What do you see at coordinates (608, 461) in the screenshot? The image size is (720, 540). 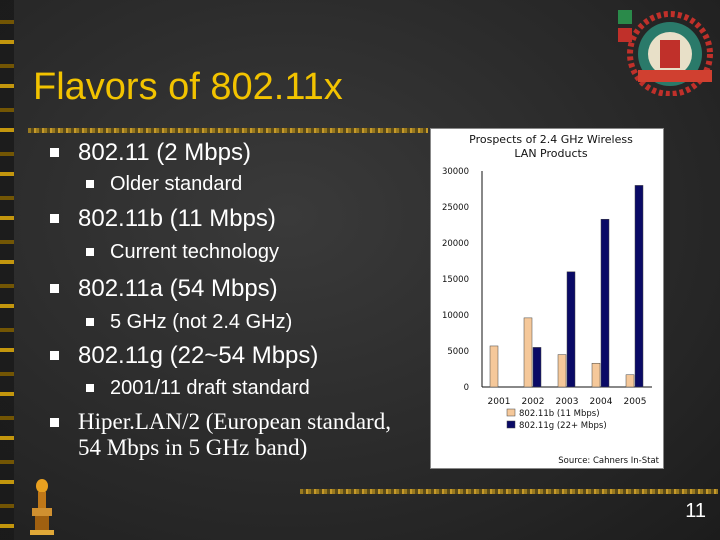 I see `chart-source-note: Source: Cahners In-Stat` at bounding box center [608, 461].